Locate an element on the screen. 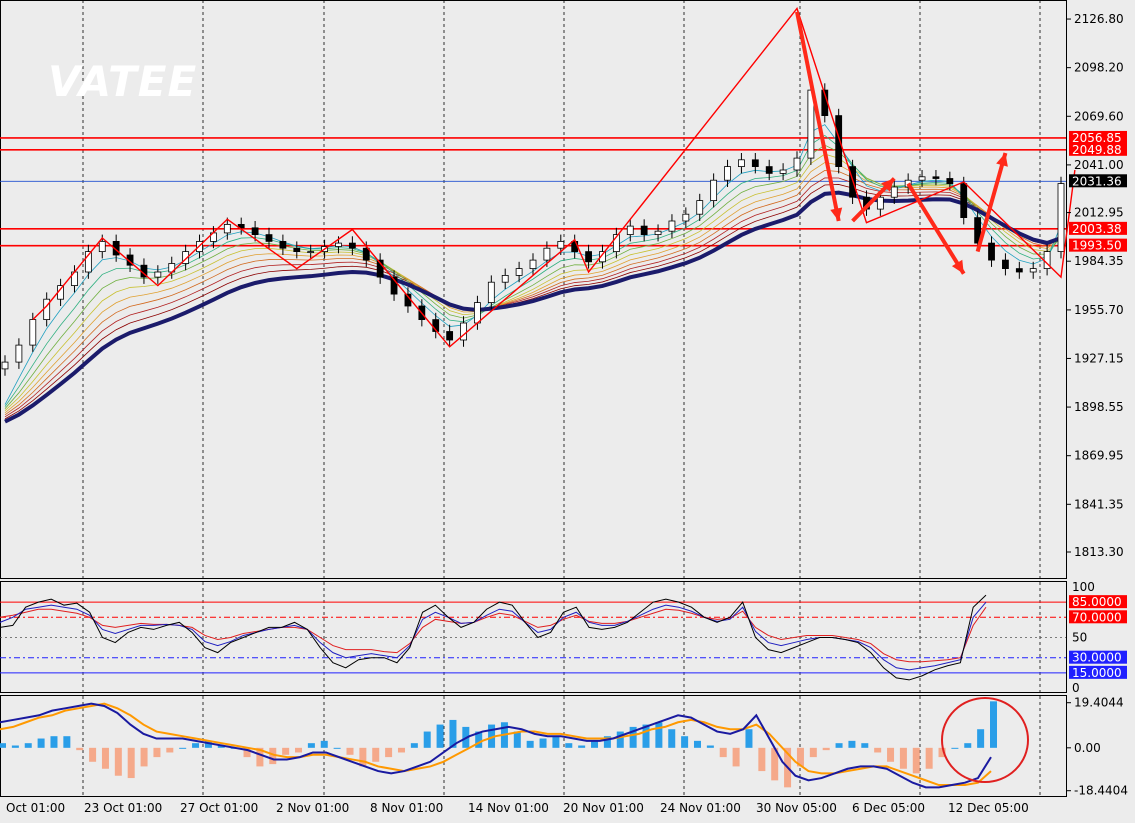 This screenshot has width=1135, height=823. y-tick-label: 2126.80 is located at coordinates (1099, 19).